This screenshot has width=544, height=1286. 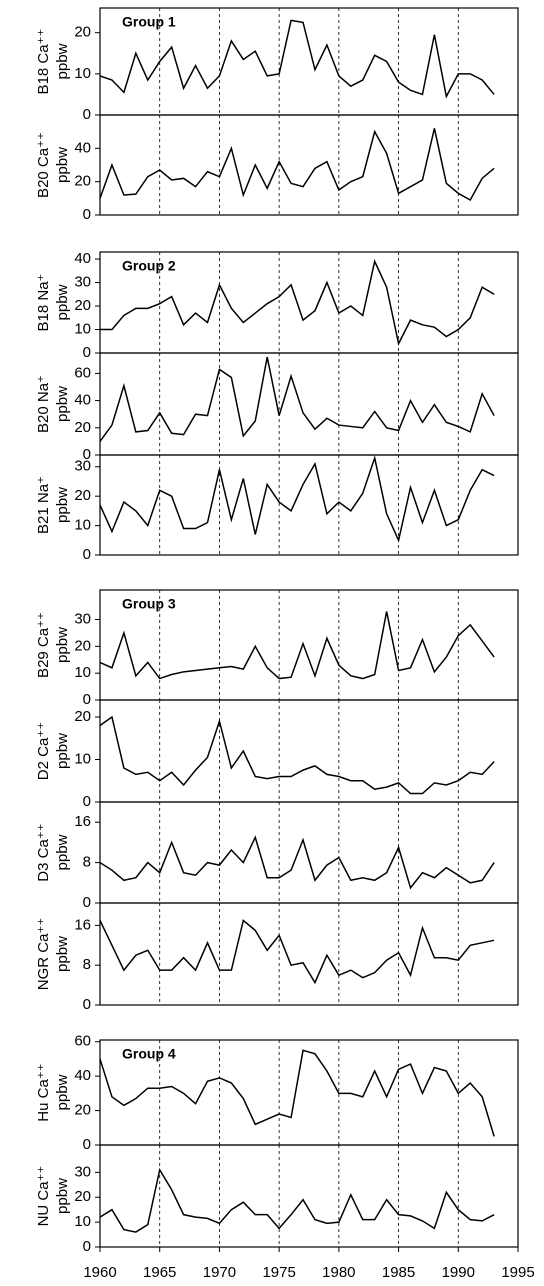 What do you see at coordinates (149, 266) in the screenshot?
I see `group-label: Group 2` at bounding box center [149, 266].